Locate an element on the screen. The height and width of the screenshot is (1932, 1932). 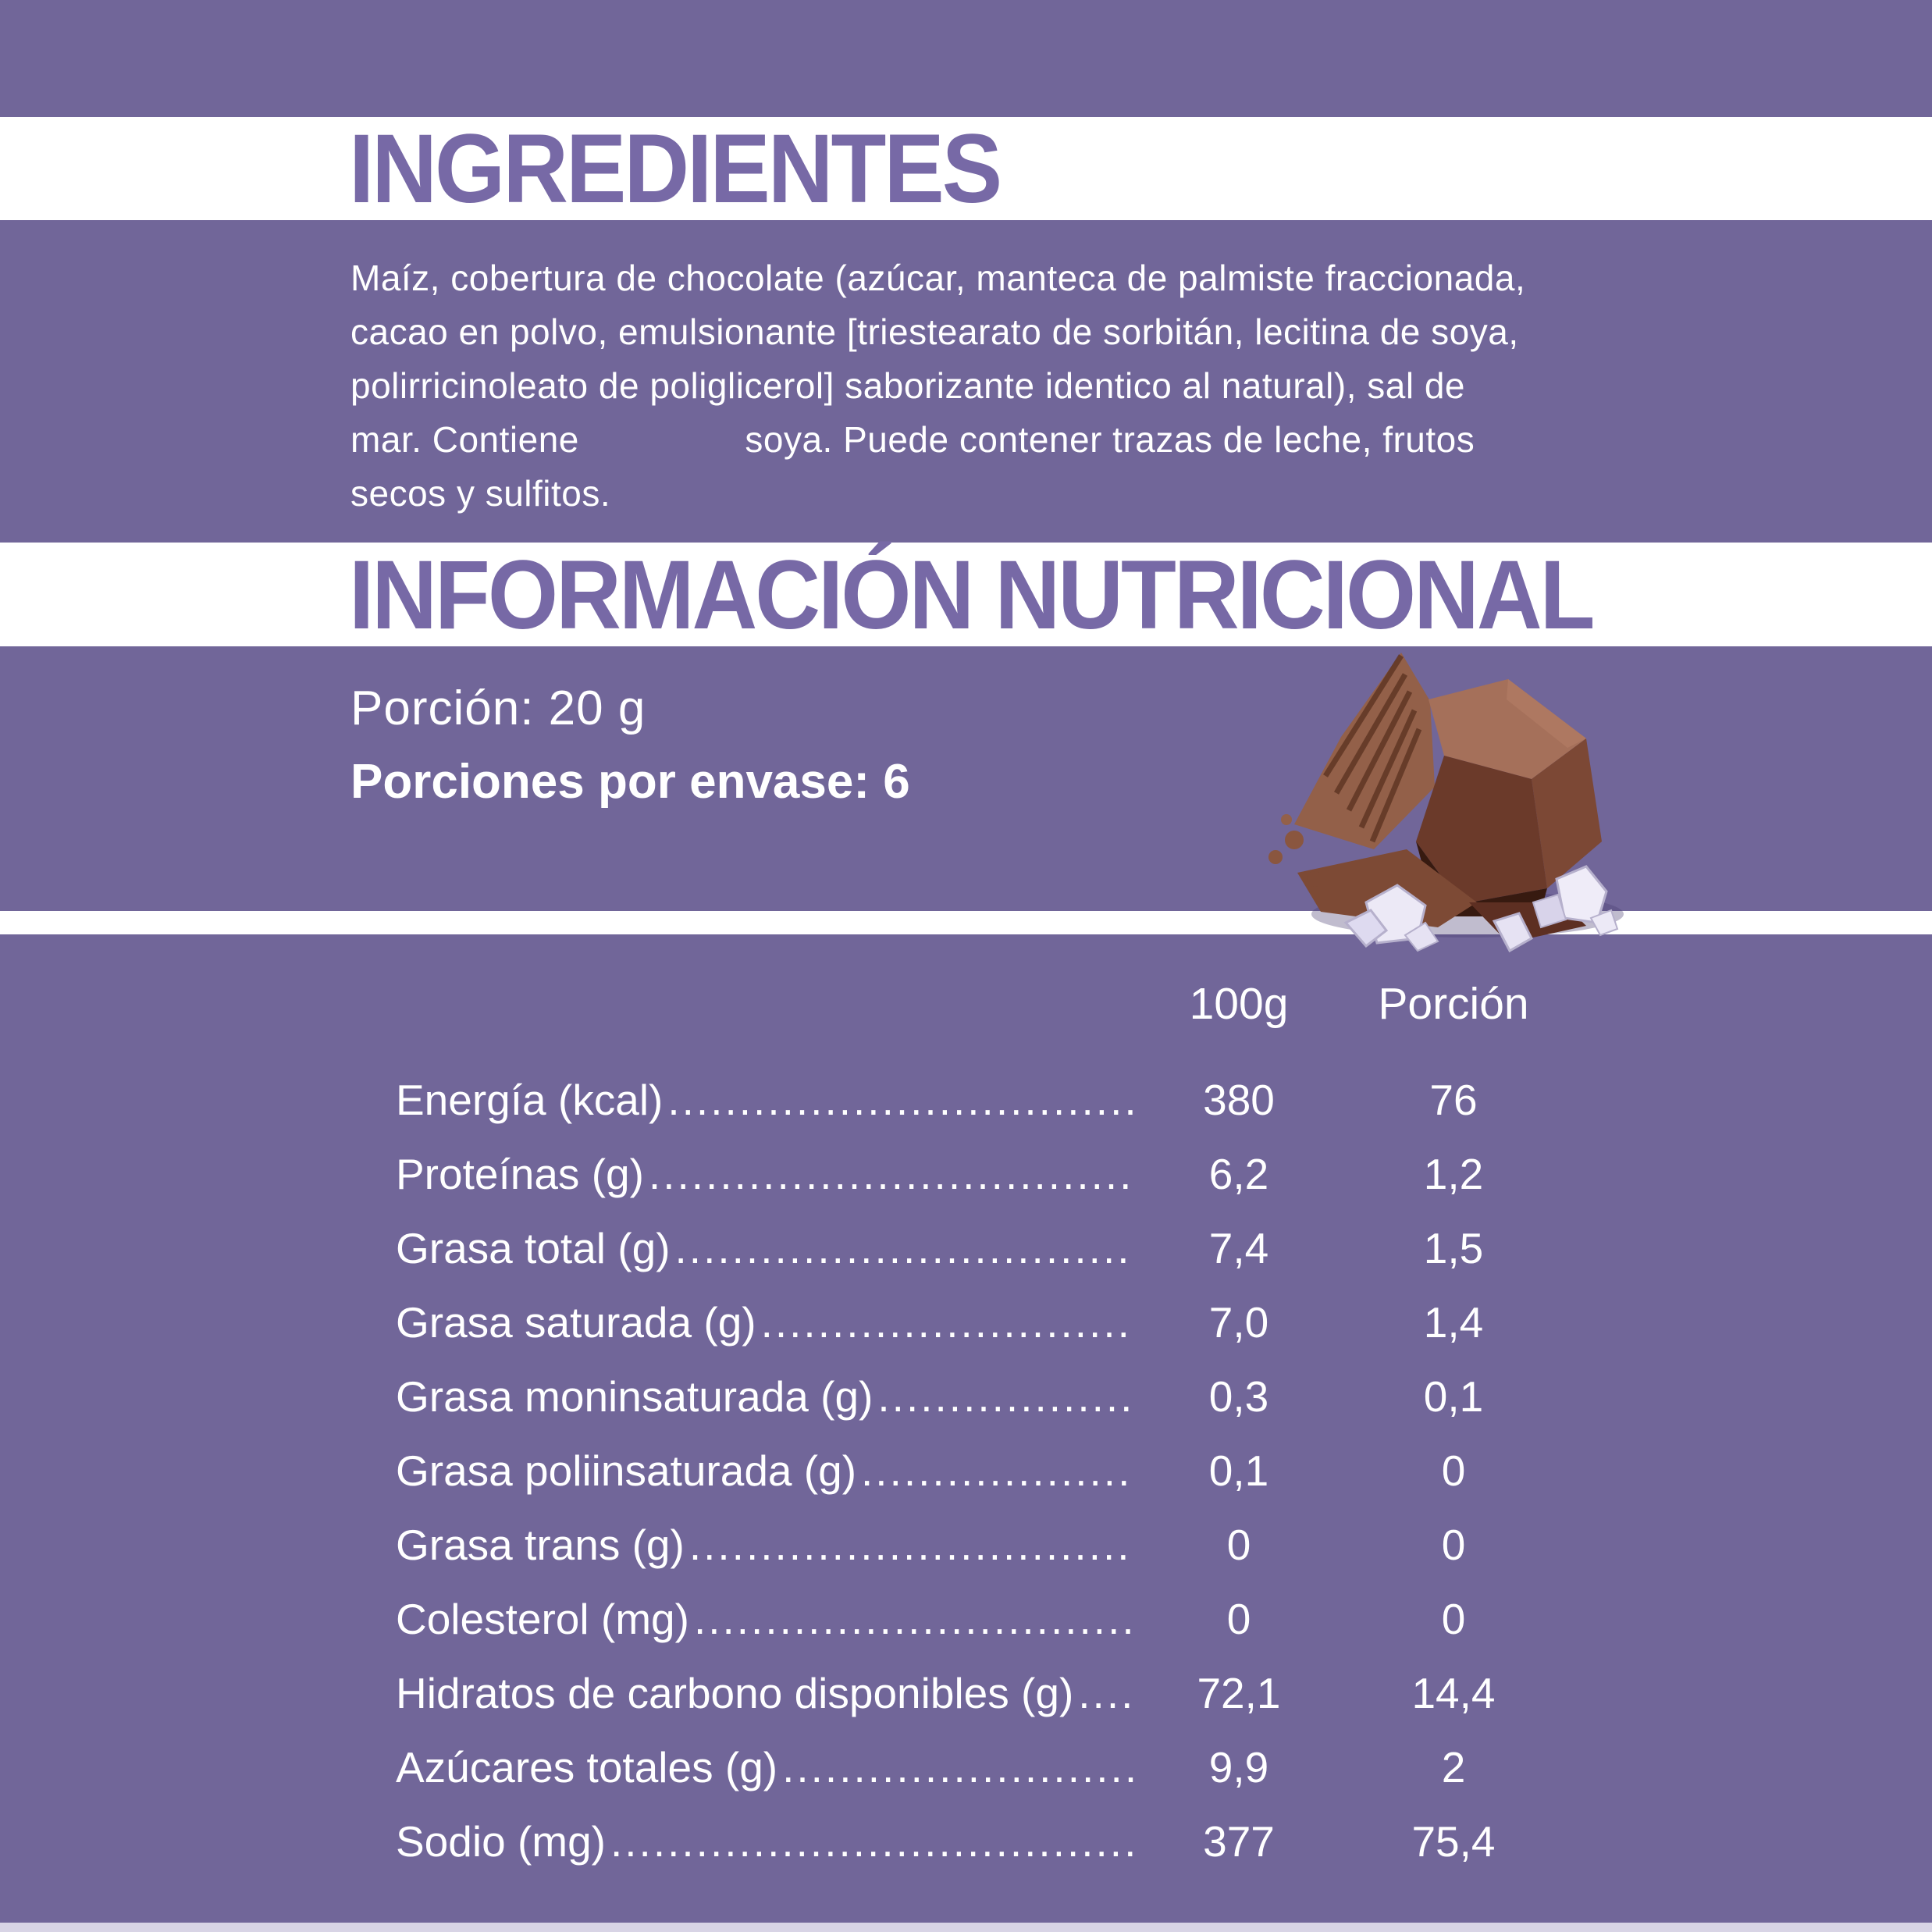
chocolate-chunks-image is located at coordinates (1446, 803).